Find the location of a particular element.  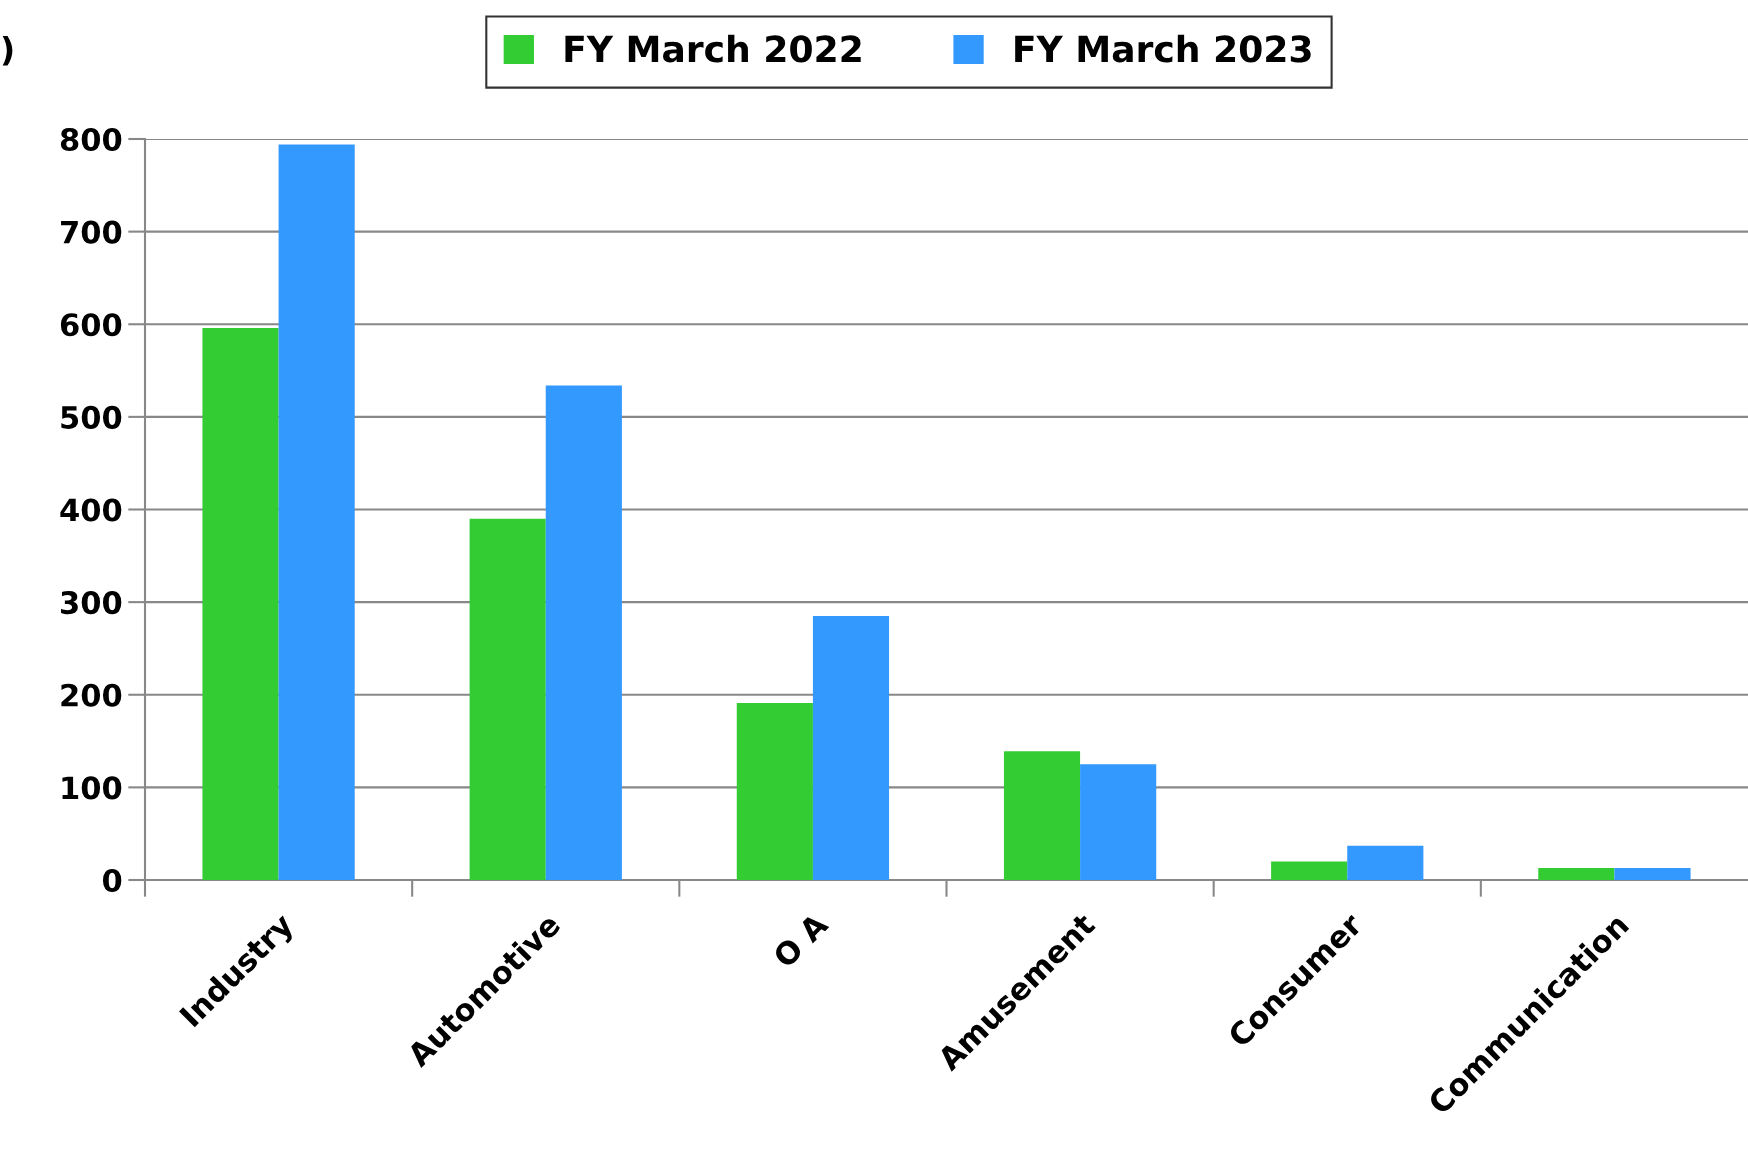

y-tick-label: 200 is located at coordinates (91, 695).